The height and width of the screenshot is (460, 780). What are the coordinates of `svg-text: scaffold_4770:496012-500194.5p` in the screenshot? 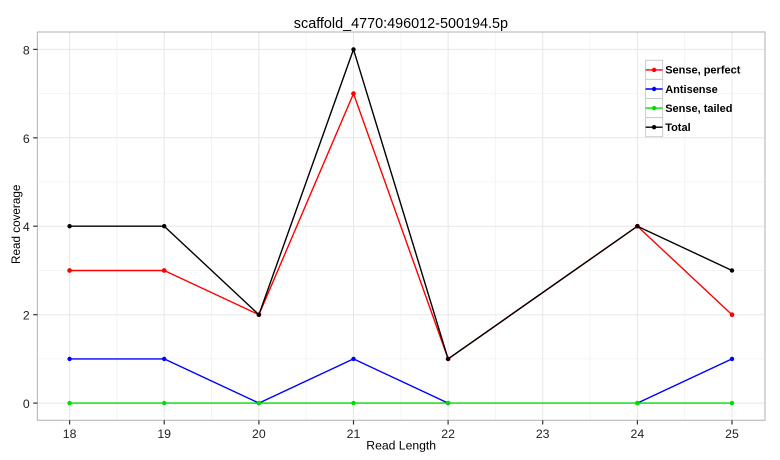 It's located at (401, 24).